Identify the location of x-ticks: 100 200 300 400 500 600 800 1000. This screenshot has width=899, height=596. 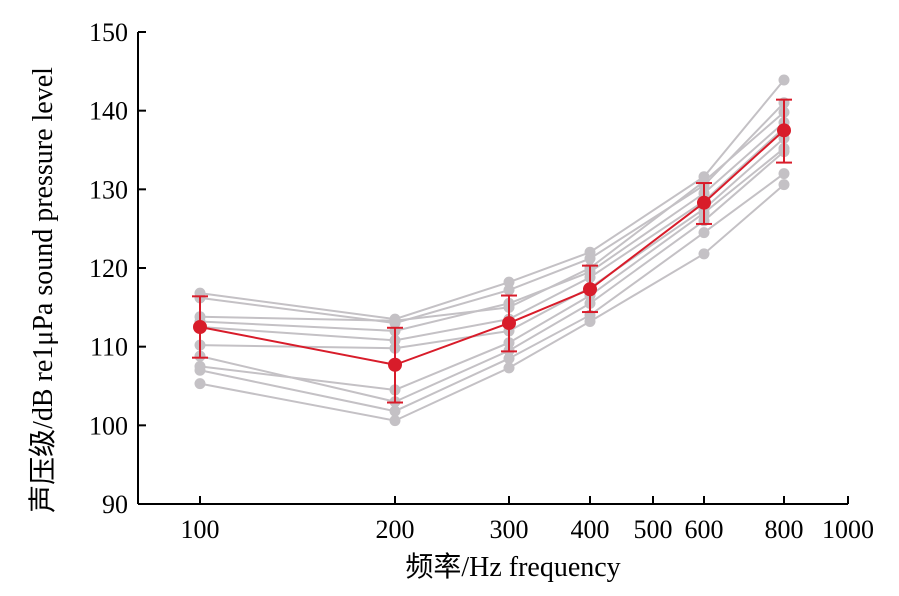
(527, 520).